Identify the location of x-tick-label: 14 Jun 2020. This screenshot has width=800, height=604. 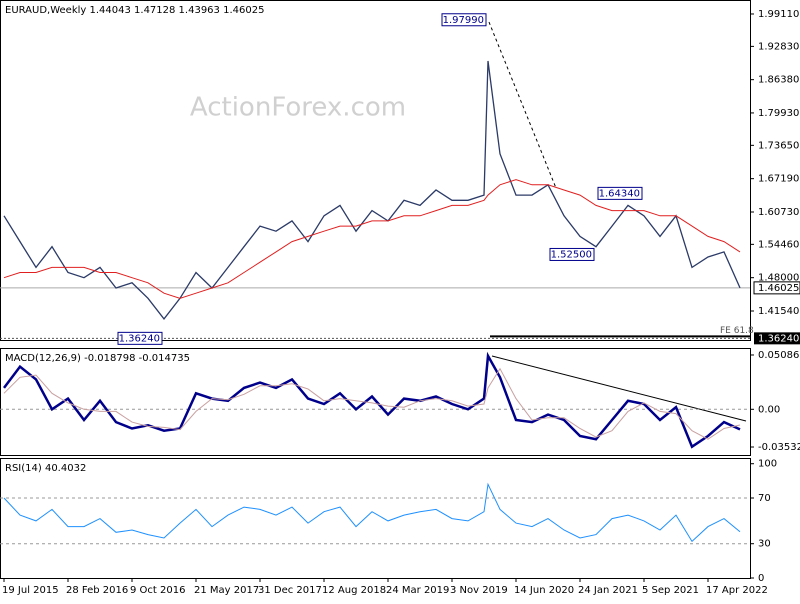
(544, 590).